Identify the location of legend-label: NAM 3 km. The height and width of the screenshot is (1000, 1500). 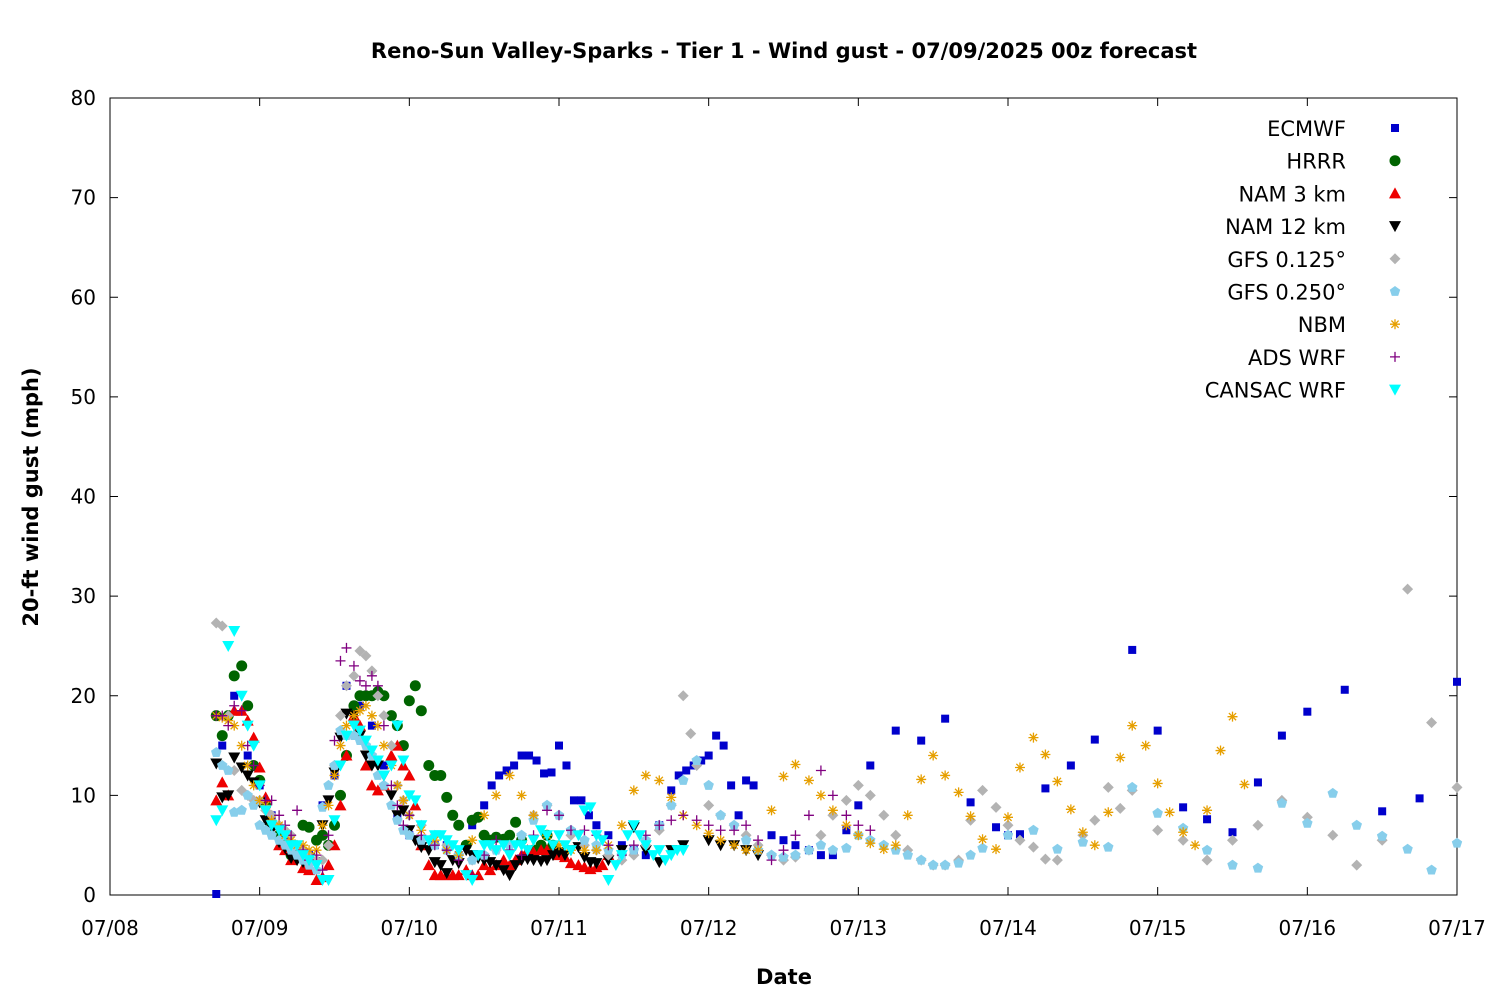
(1292, 194).